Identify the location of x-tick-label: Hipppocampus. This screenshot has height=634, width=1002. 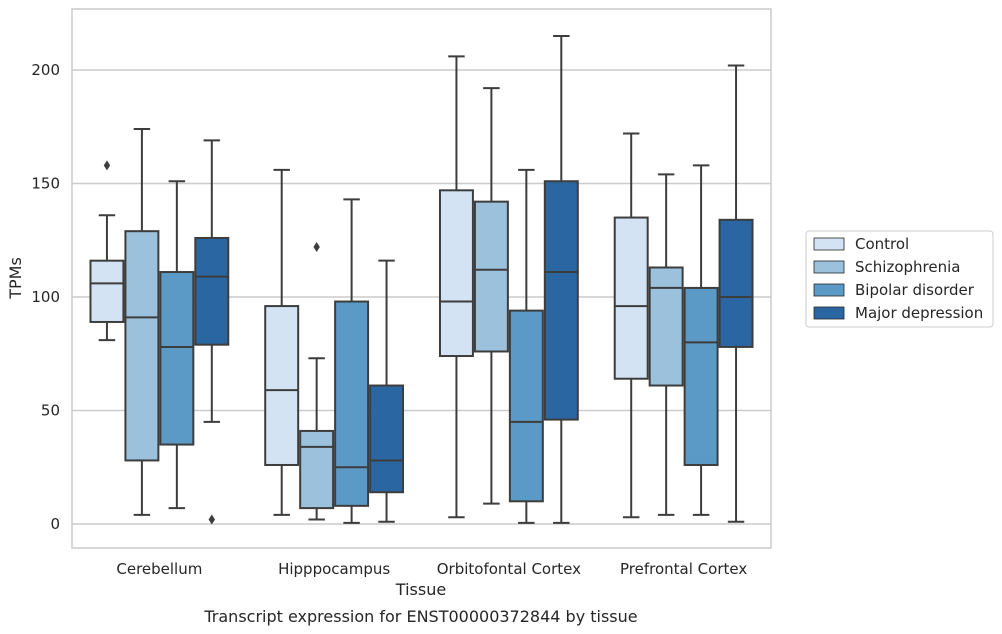
(334, 569).